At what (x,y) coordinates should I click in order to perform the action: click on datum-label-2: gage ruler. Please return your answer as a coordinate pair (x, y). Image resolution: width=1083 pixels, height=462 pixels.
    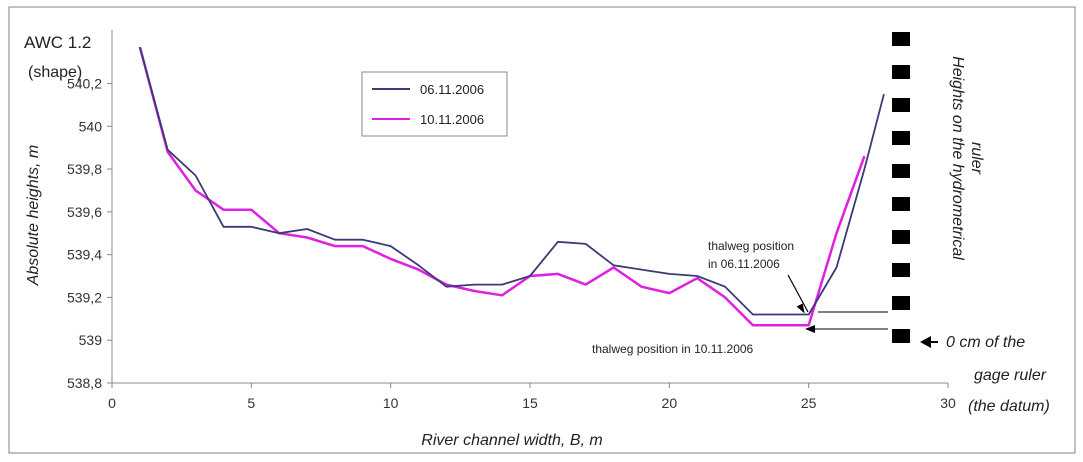
    Looking at the image, I should click on (1010, 375).